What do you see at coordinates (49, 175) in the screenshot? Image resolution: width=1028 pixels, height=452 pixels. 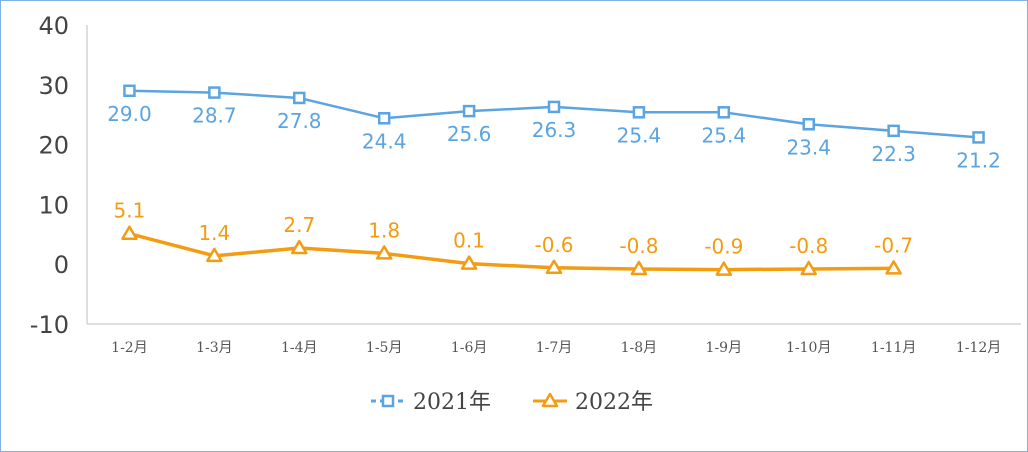 I see `y-tick-labels: 40 30 20 10 0 -10` at bounding box center [49, 175].